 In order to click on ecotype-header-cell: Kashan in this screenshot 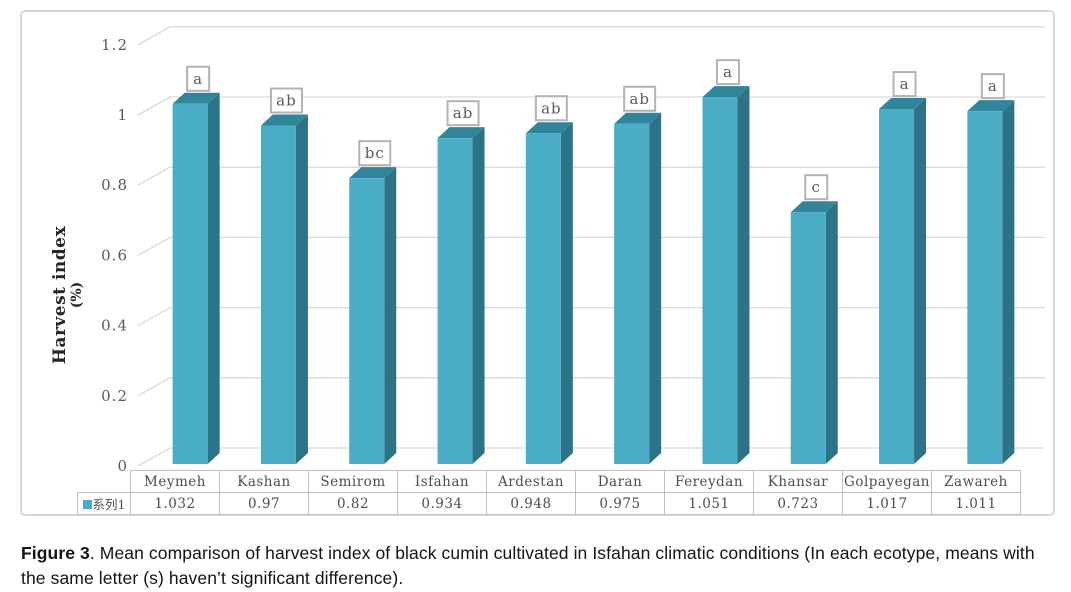, I will do `click(264, 481)`.